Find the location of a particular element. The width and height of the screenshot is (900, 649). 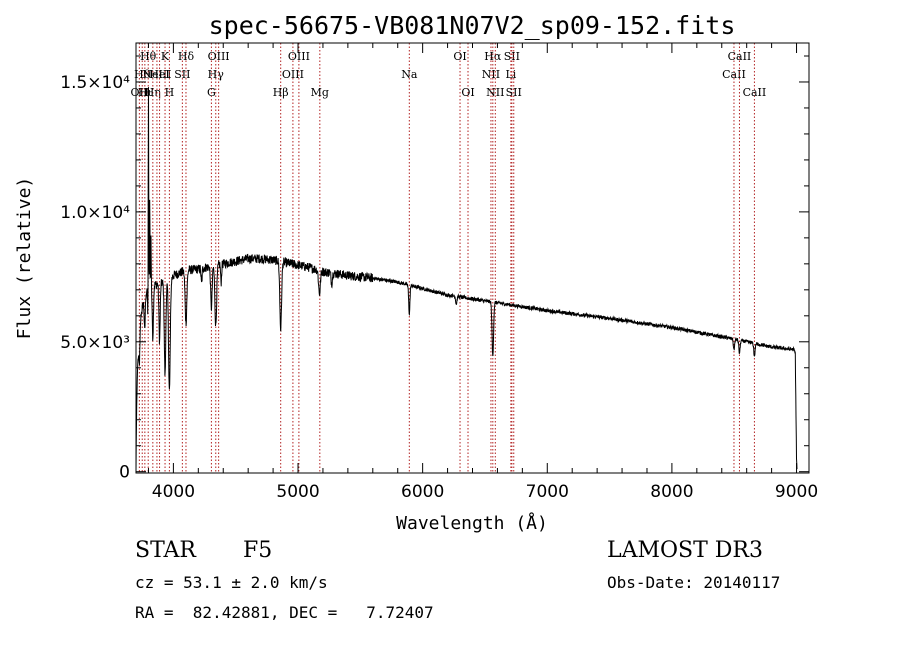

marker-label-12: Hγ is located at coordinates (216, 74).